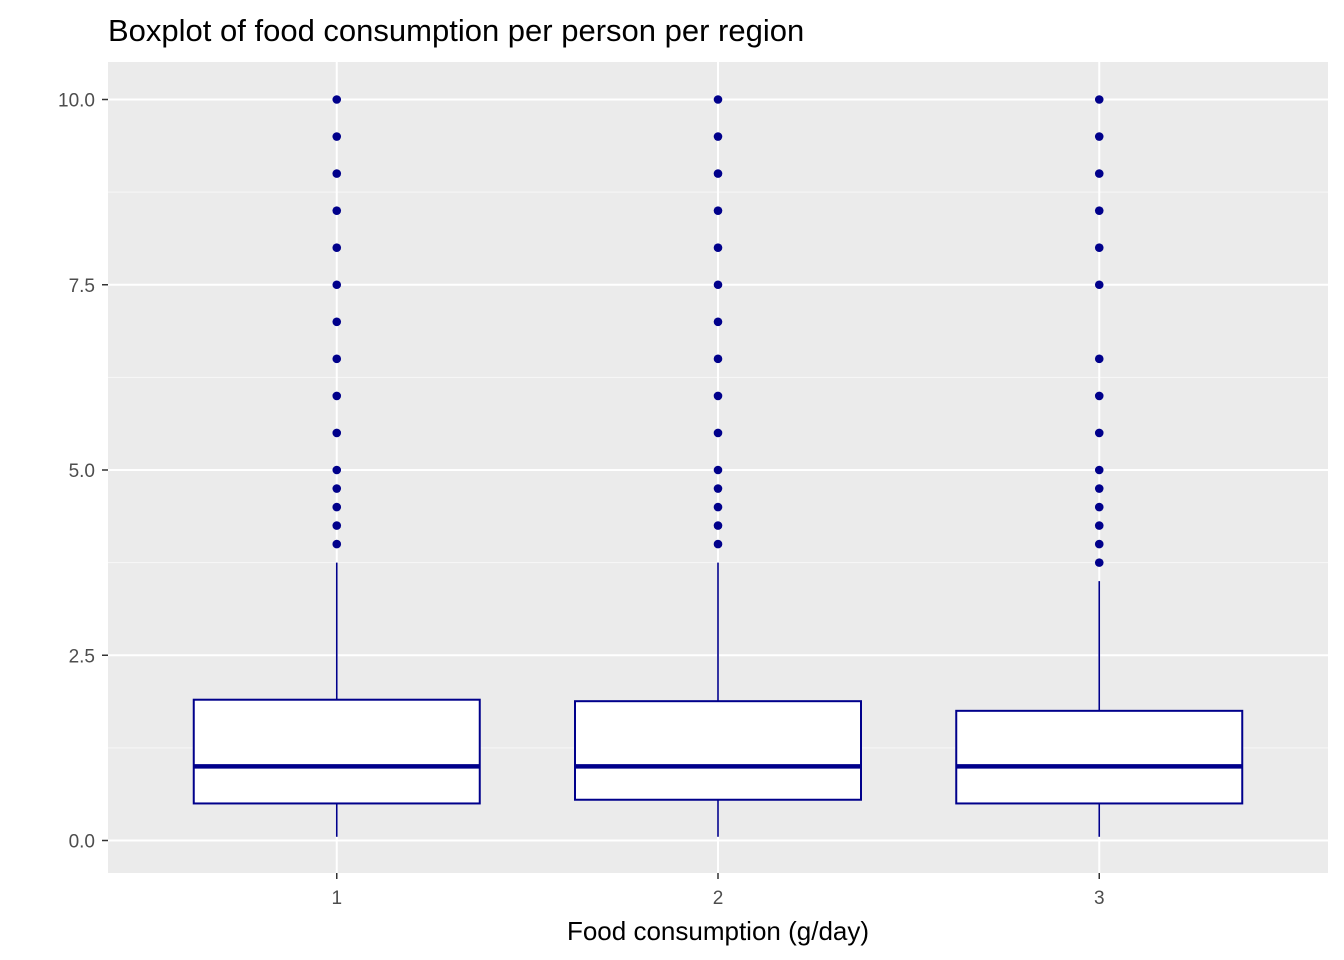  I want to click on x-axis-title: Food consumption (g/day), so click(718, 931).